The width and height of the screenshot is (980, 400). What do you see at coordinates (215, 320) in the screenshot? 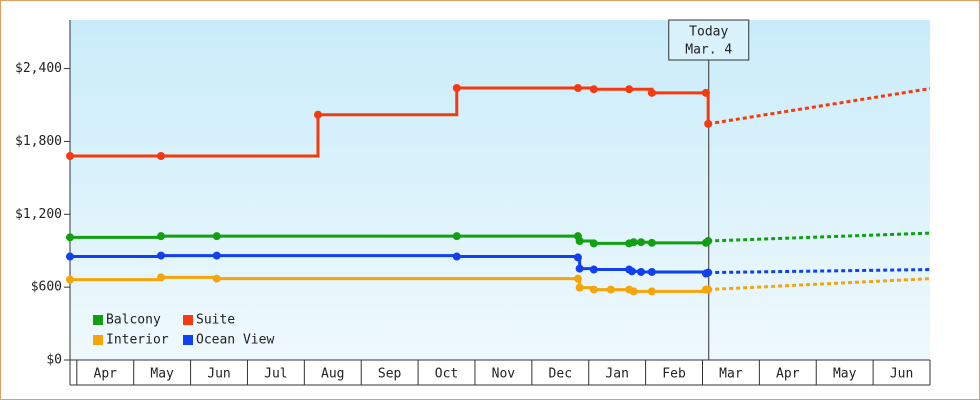
I see `legend-label: Suite` at bounding box center [215, 320].